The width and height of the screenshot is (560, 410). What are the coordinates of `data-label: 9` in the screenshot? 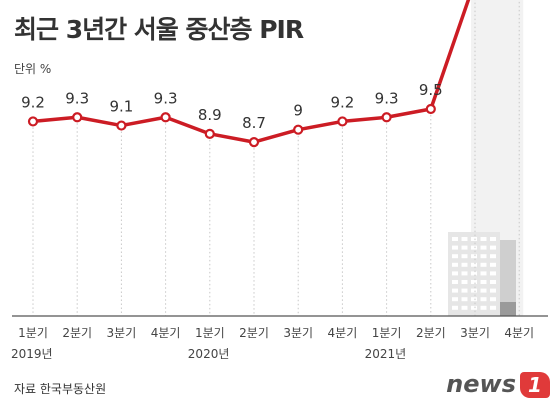 It's located at (298, 111).